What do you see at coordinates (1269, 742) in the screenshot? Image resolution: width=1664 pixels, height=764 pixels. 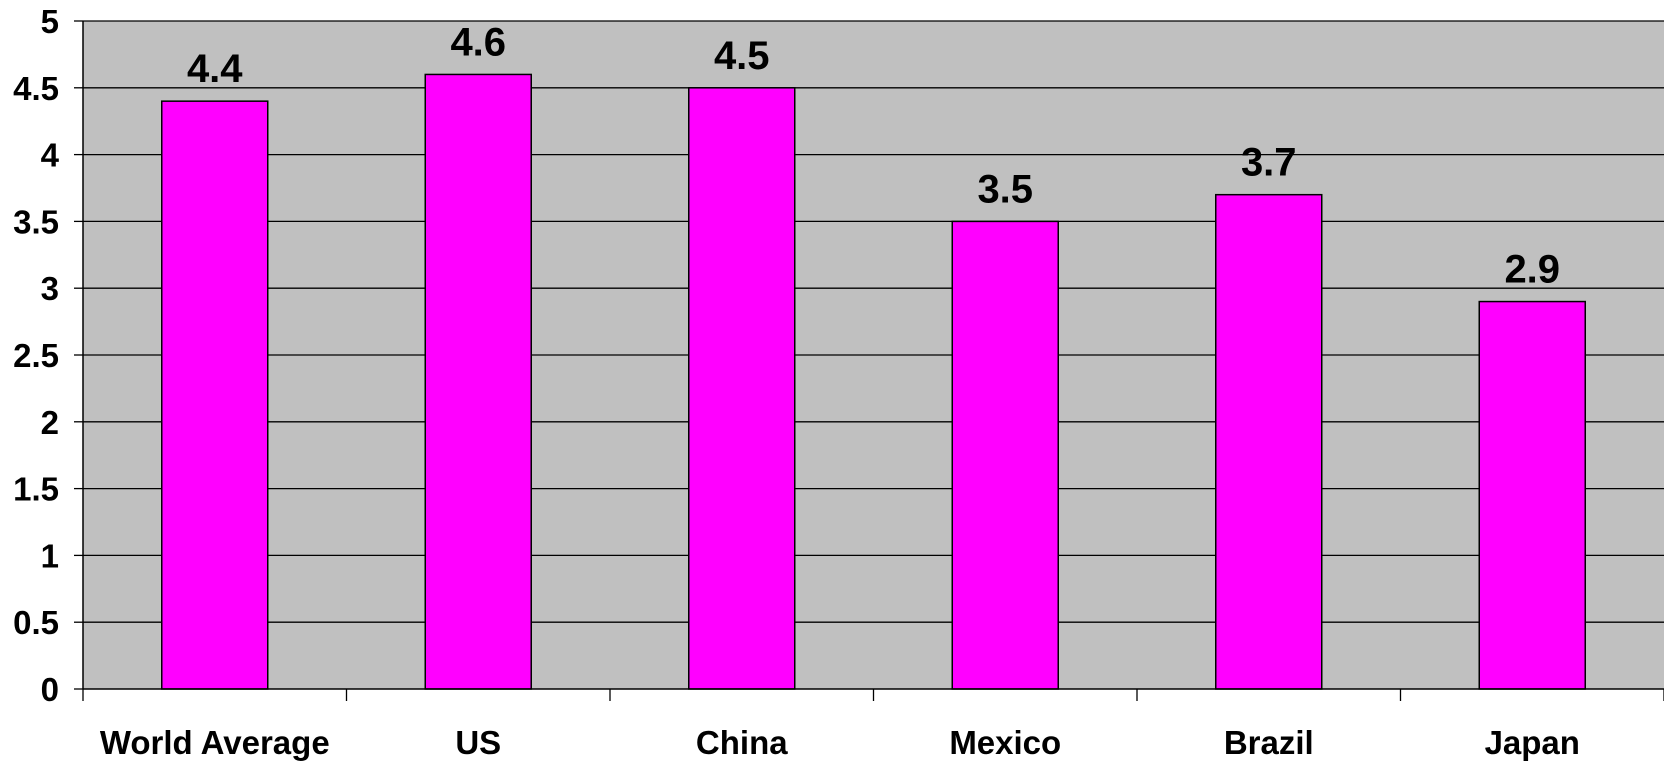 I see `category-label: Brazil` at bounding box center [1269, 742].